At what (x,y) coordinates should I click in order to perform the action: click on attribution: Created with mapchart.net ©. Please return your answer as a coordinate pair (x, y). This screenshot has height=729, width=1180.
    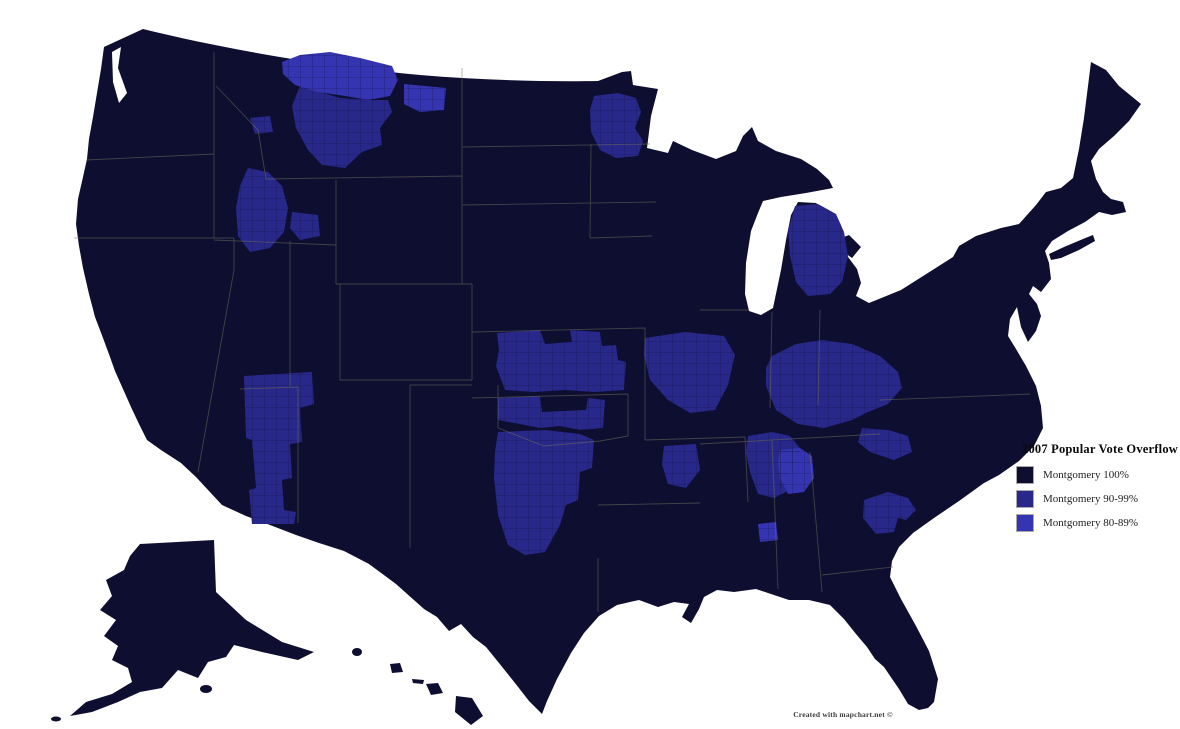
    Looking at the image, I should click on (843, 714).